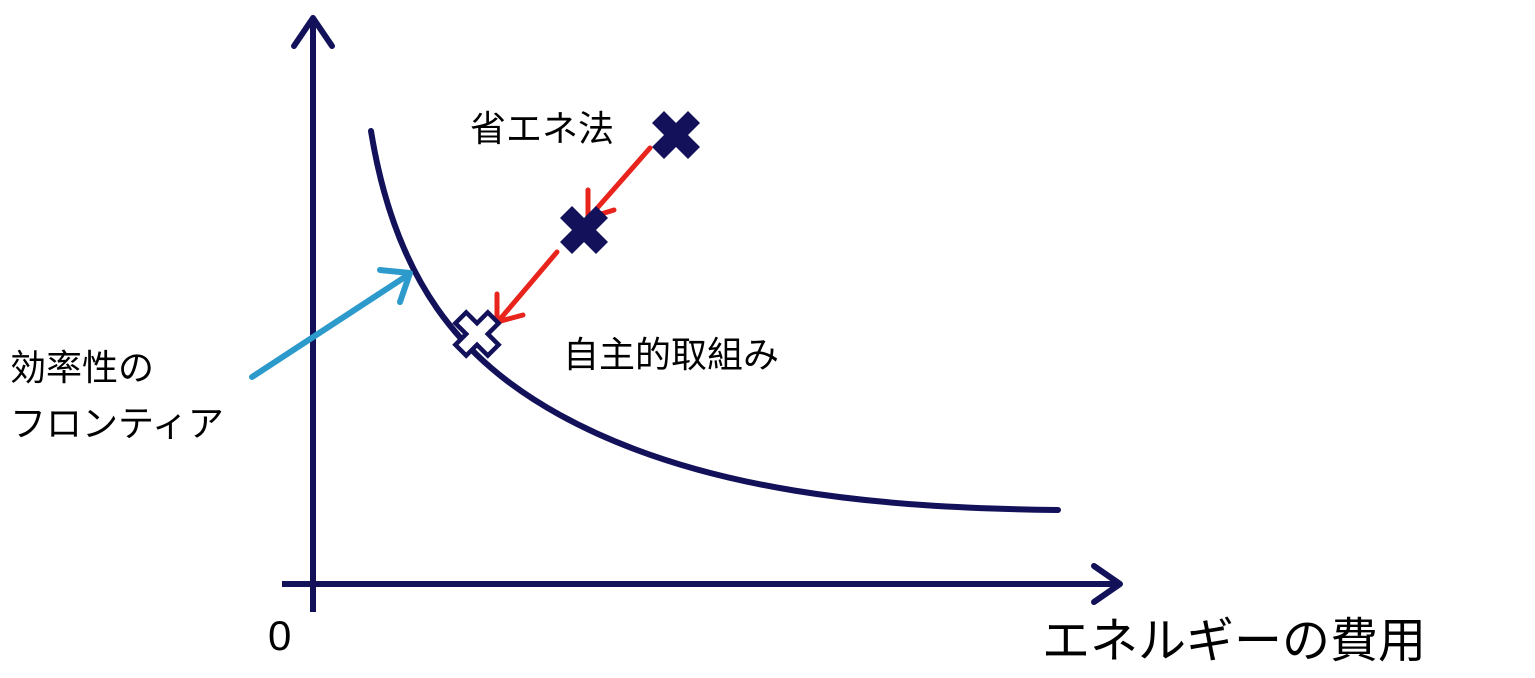 This screenshot has height=678, width=1535. Describe the element at coordinates (702, 584) in the screenshot. I see `x-axis` at that location.